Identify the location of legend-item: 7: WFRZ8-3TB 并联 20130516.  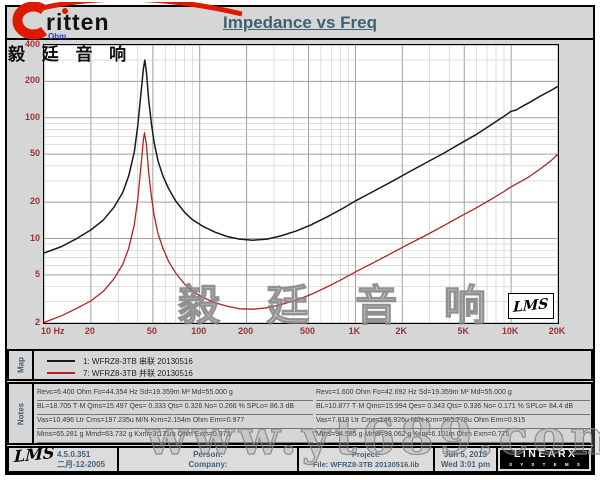
(314, 373).